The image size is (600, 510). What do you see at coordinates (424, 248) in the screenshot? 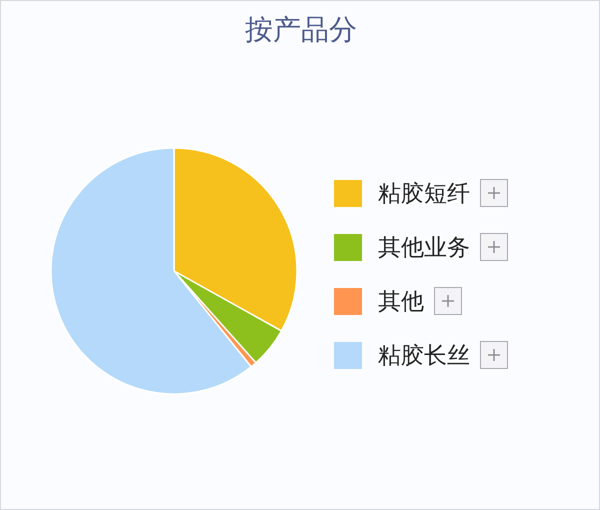
I see `legend-label: 其他业务` at bounding box center [424, 248].